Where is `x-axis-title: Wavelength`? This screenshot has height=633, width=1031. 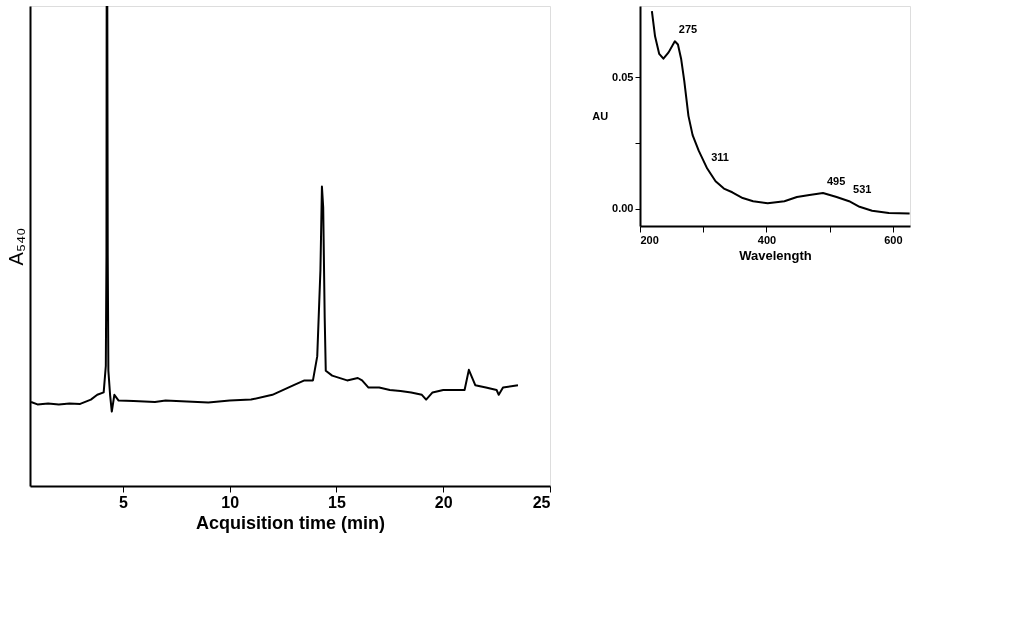
x-axis-title: Wavelength is located at coordinates (775, 255).